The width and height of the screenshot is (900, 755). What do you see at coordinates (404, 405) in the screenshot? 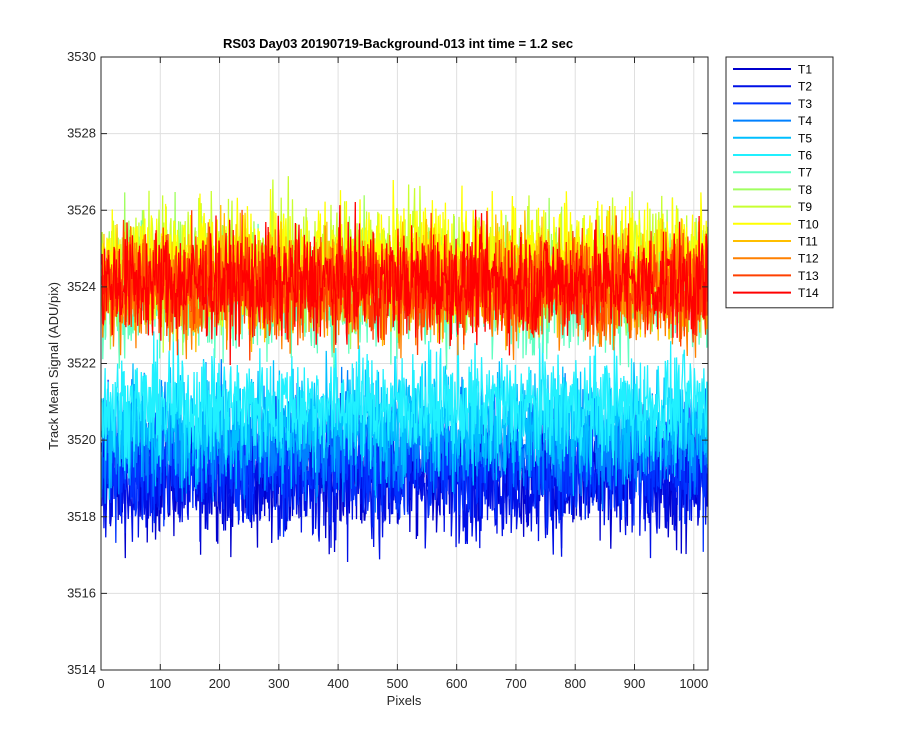
I see `series-line-t6` at bounding box center [404, 405].